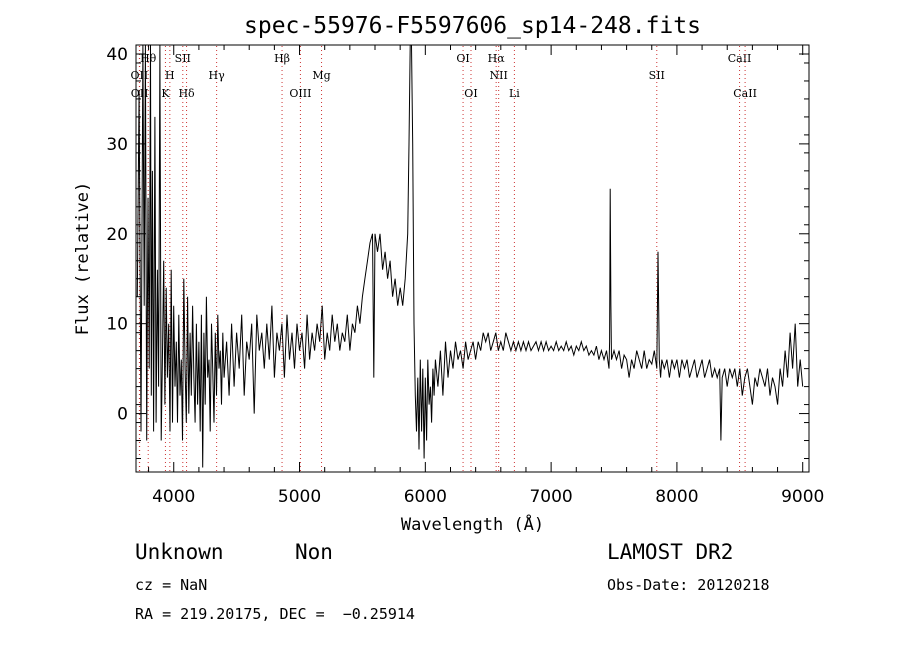  I want to click on line-label-18: CaII, so click(745, 93).